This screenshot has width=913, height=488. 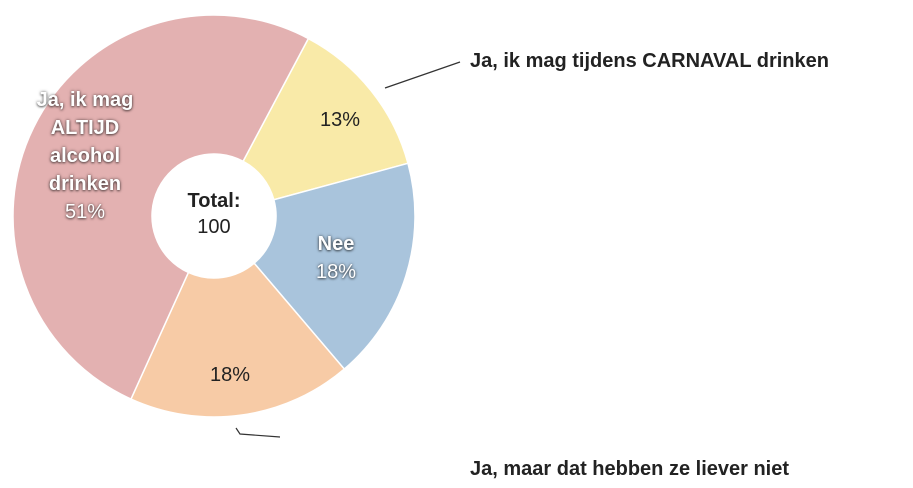 I want to click on total-value: 100, so click(x=214, y=227).